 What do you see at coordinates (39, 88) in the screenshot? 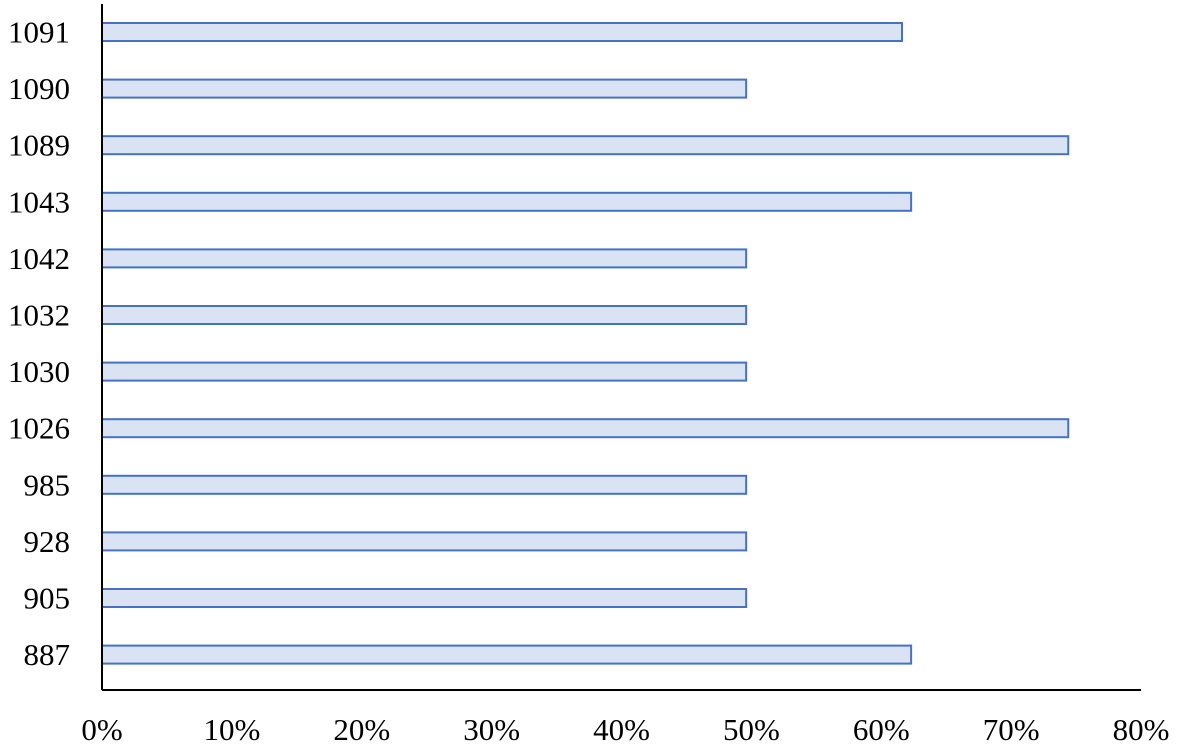
I see `y-tick-label: 1090` at bounding box center [39, 88].